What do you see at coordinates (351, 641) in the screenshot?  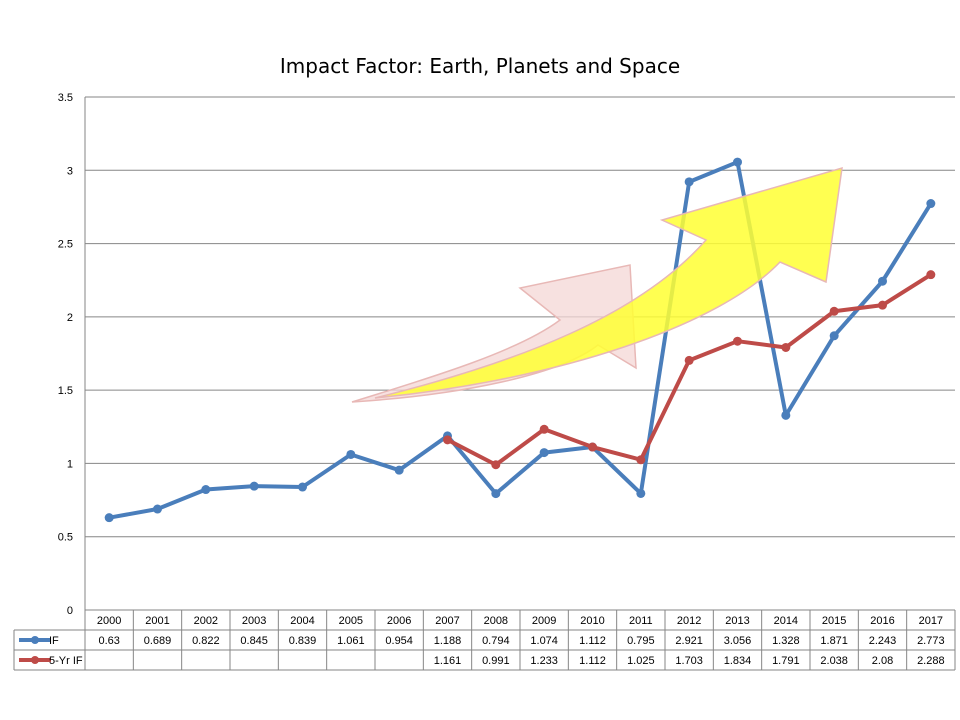 I see `data-table-cell: 1.061` at bounding box center [351, 641].